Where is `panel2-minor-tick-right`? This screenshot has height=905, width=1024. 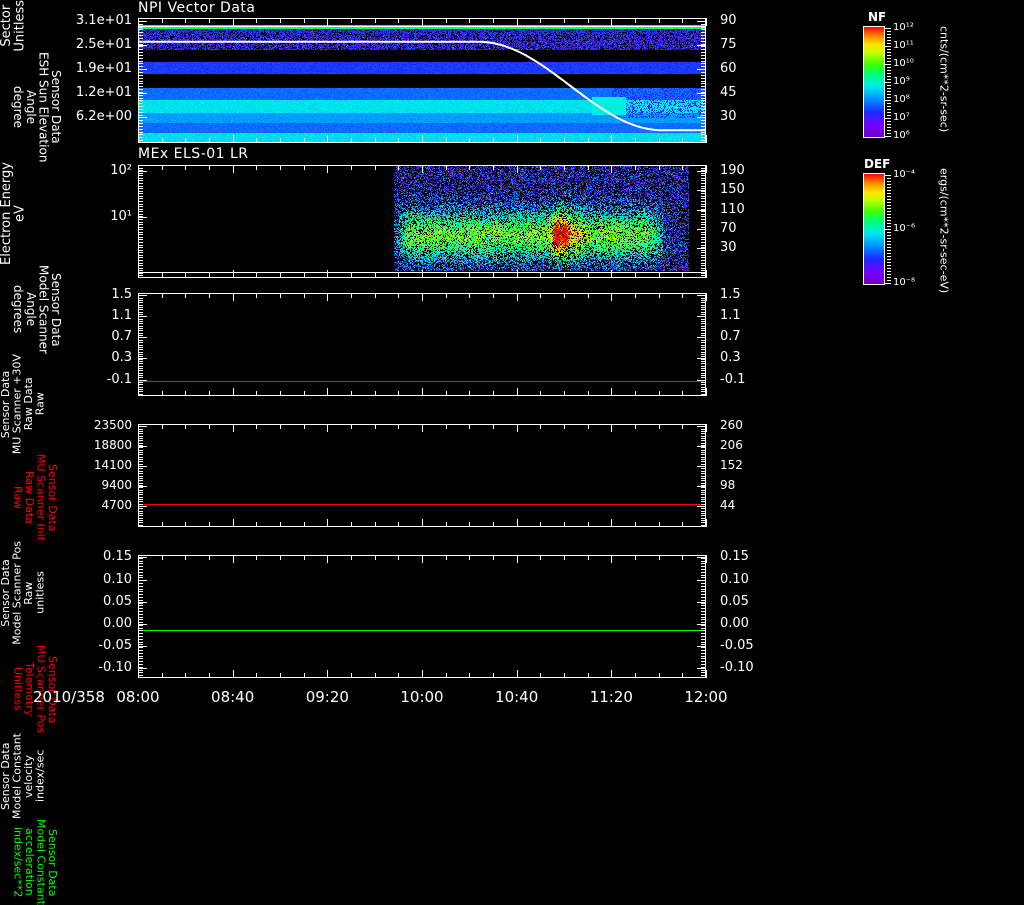
panel2-minor-tick-right is located at coordinates (703, 239).